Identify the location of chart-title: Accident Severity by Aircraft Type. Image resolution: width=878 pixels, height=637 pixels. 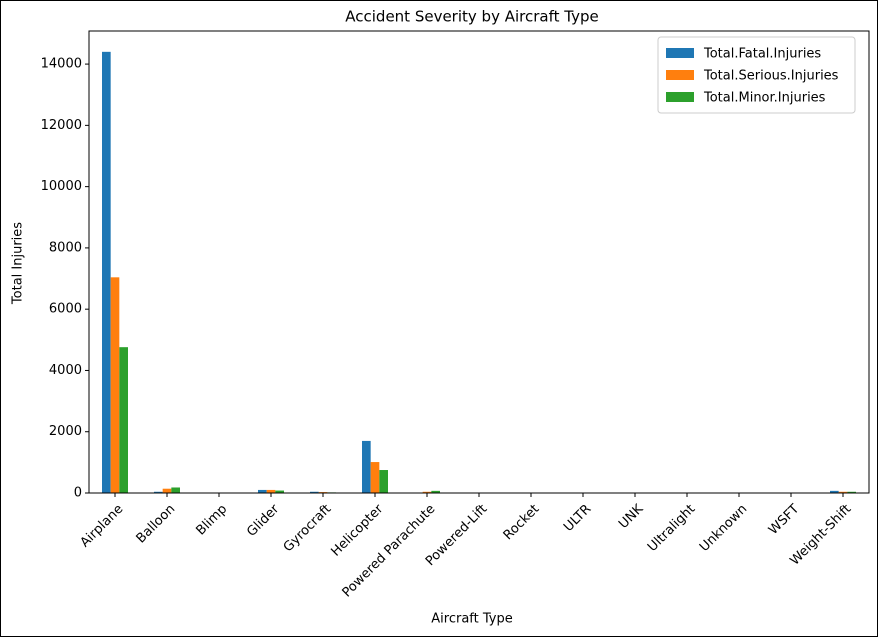
(471, 17).